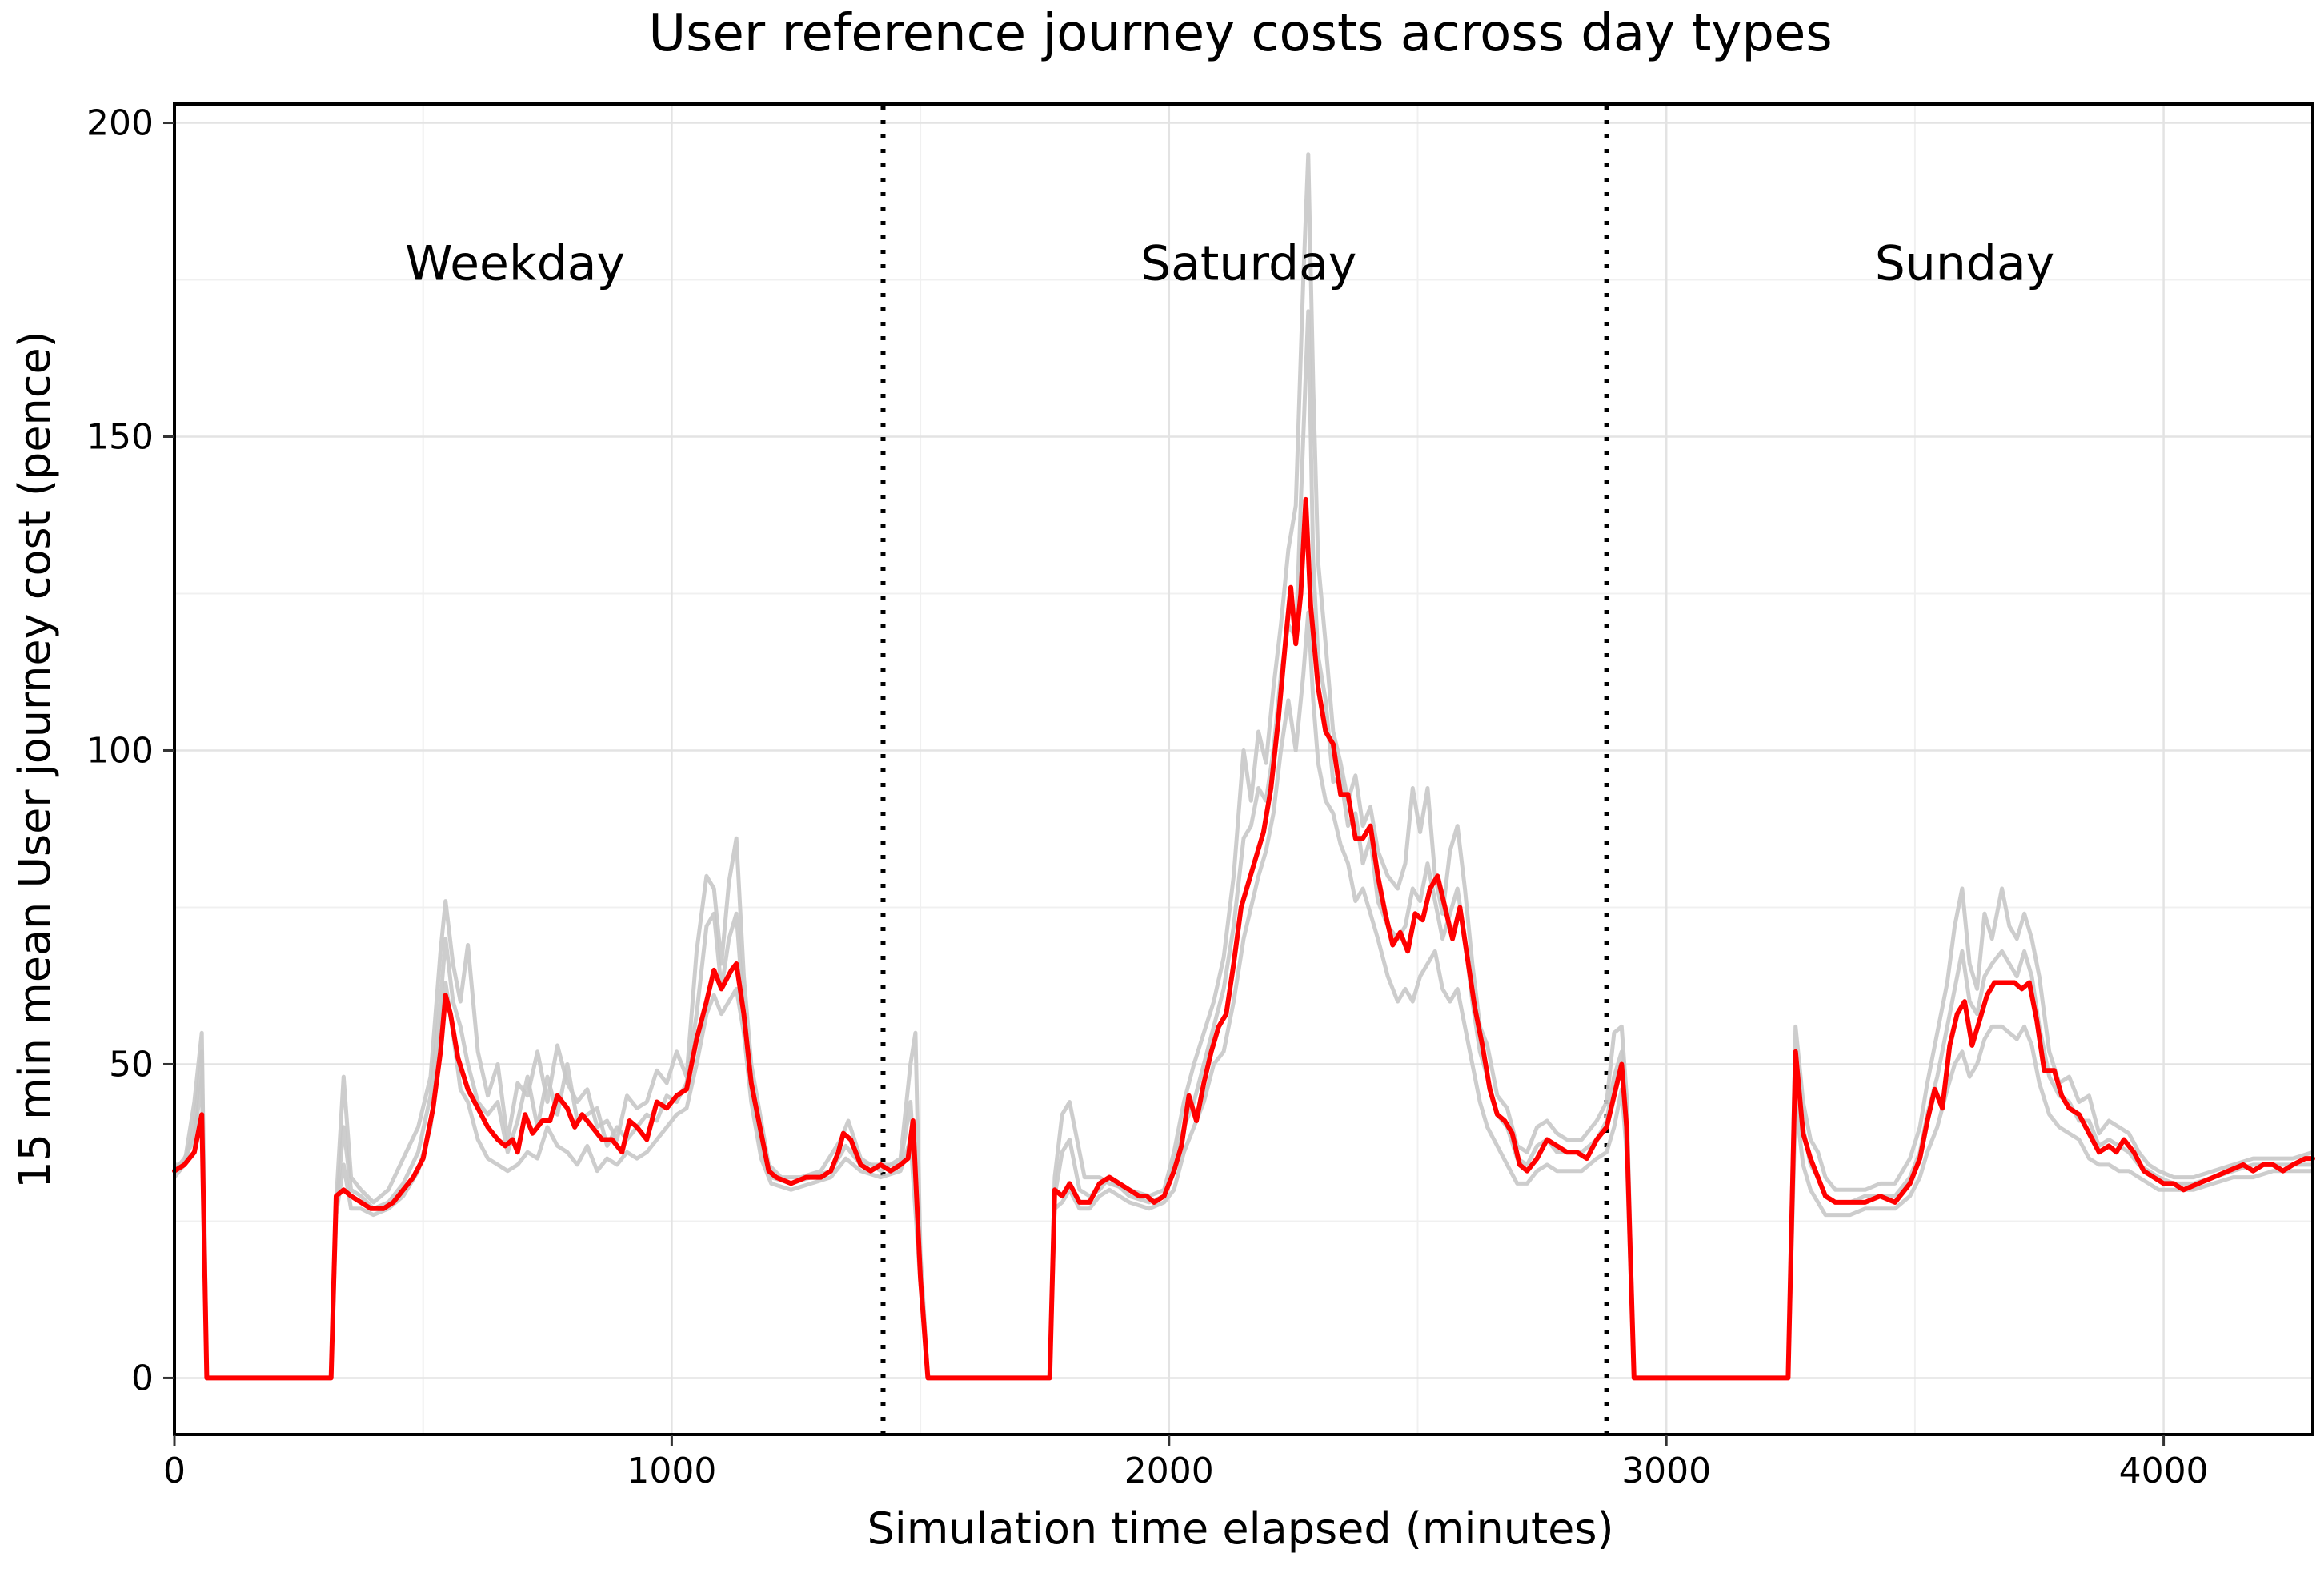 This screenshot has height=1569, width=2324. What do you see at coordinates (120, 438) in the screenshot?
I see `y-tick-label: 150` at bounding box center [120, 438].